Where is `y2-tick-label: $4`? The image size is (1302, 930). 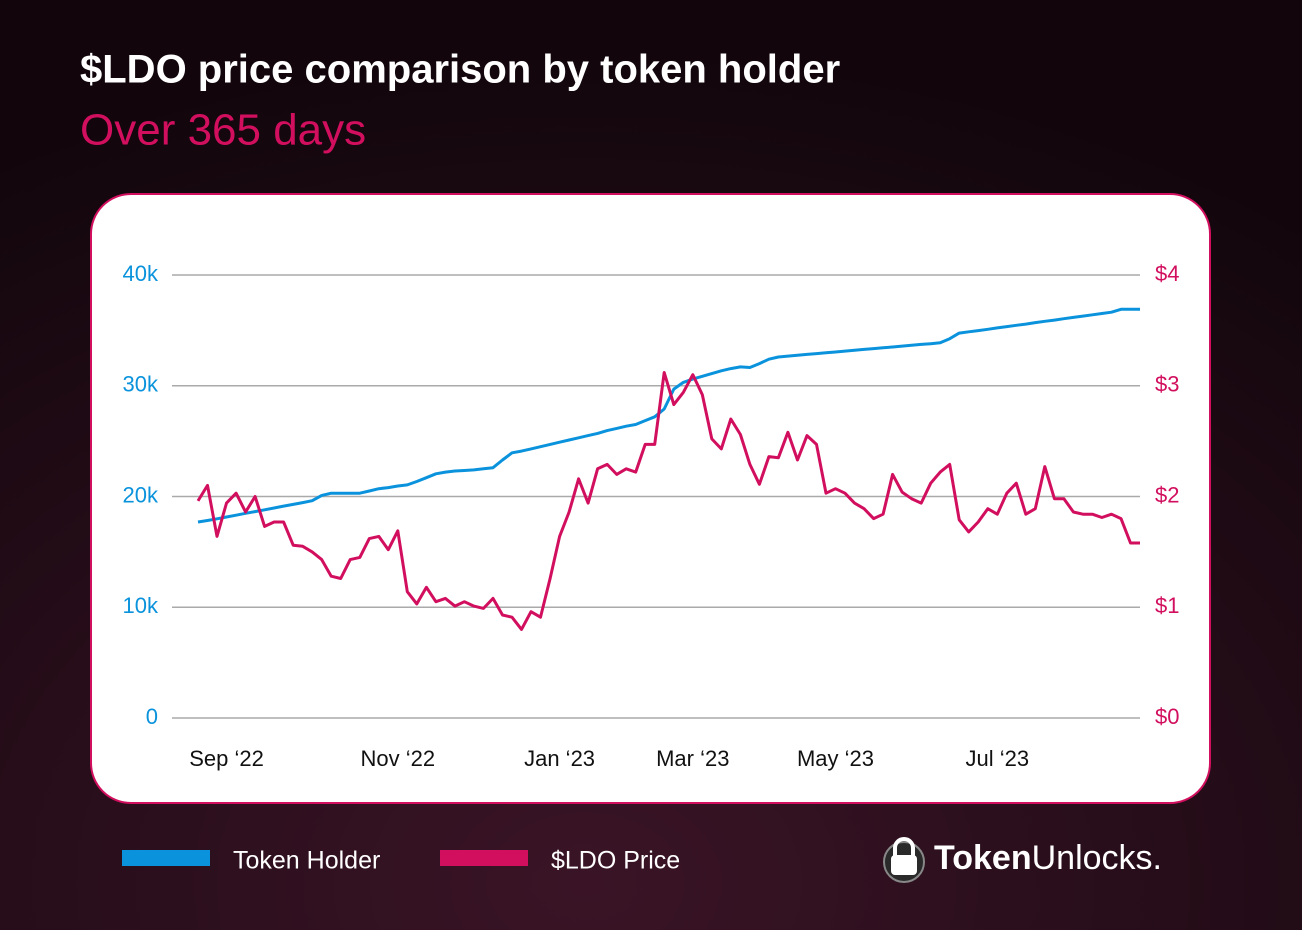 y2-tick-label: $4 is located at coordinates (1167, 273).